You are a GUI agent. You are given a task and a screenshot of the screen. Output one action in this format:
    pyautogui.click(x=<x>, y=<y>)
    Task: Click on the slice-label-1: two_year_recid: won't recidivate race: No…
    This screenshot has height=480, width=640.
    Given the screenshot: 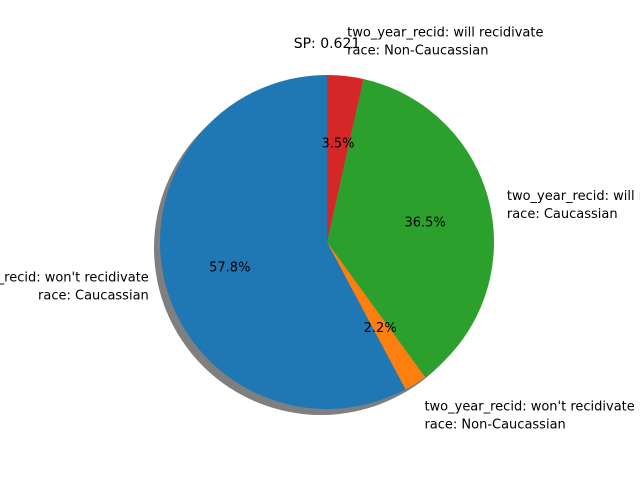 What is the action you would take?
    pyautogui.click(x=529, y=416)
    